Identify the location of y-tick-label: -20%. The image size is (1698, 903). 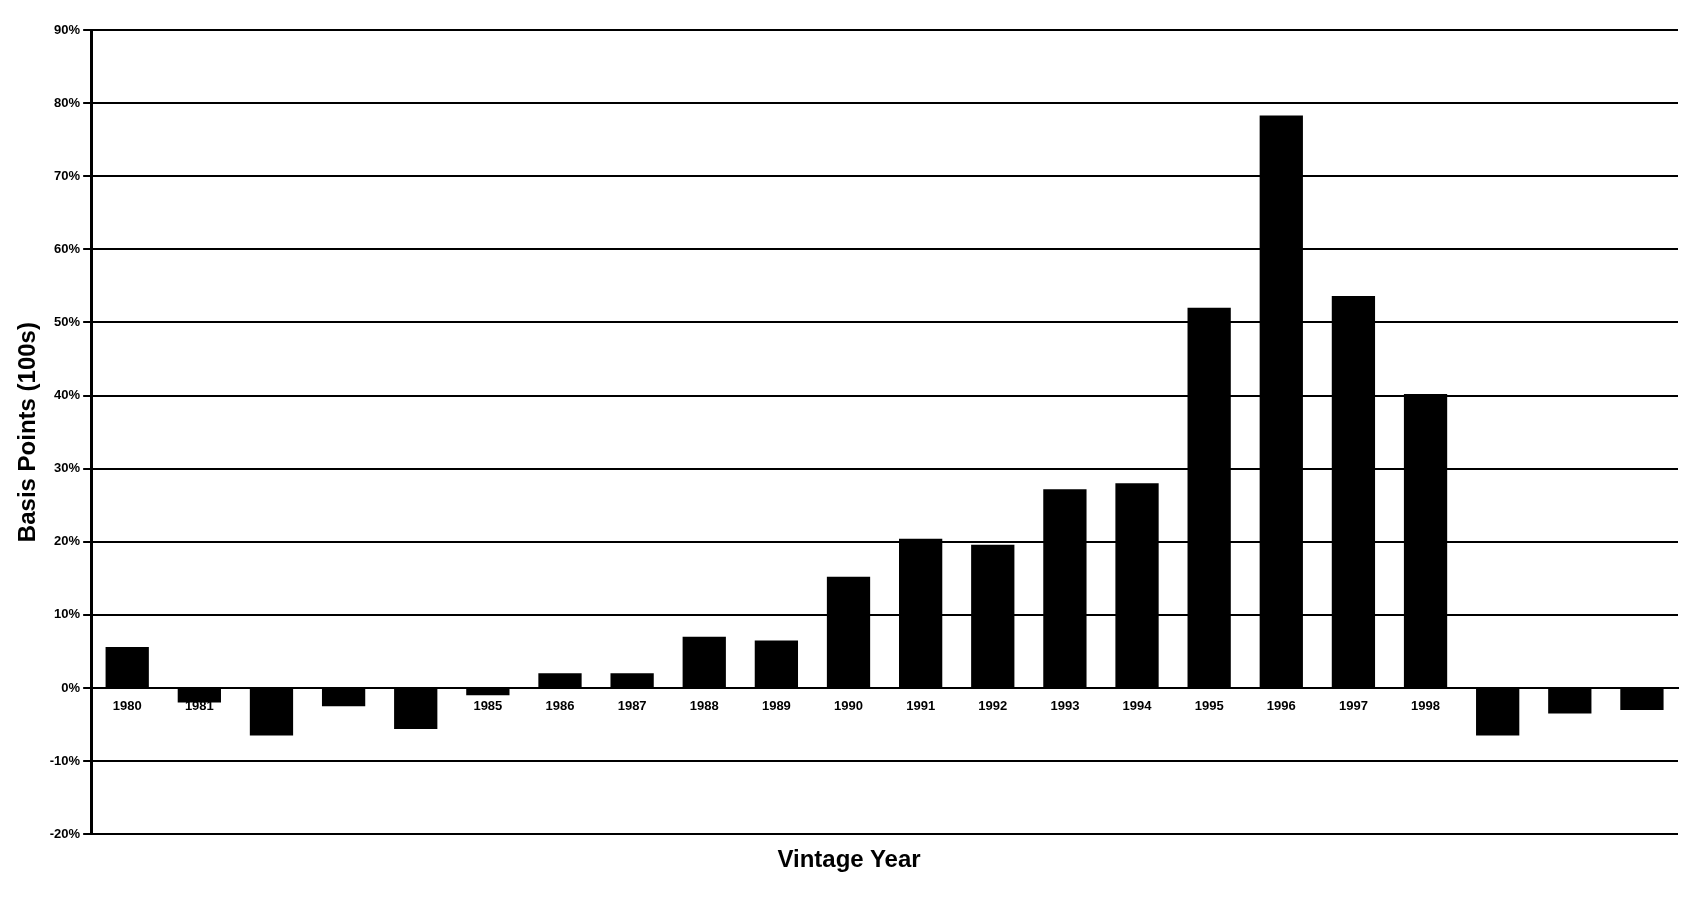
(65, 833).